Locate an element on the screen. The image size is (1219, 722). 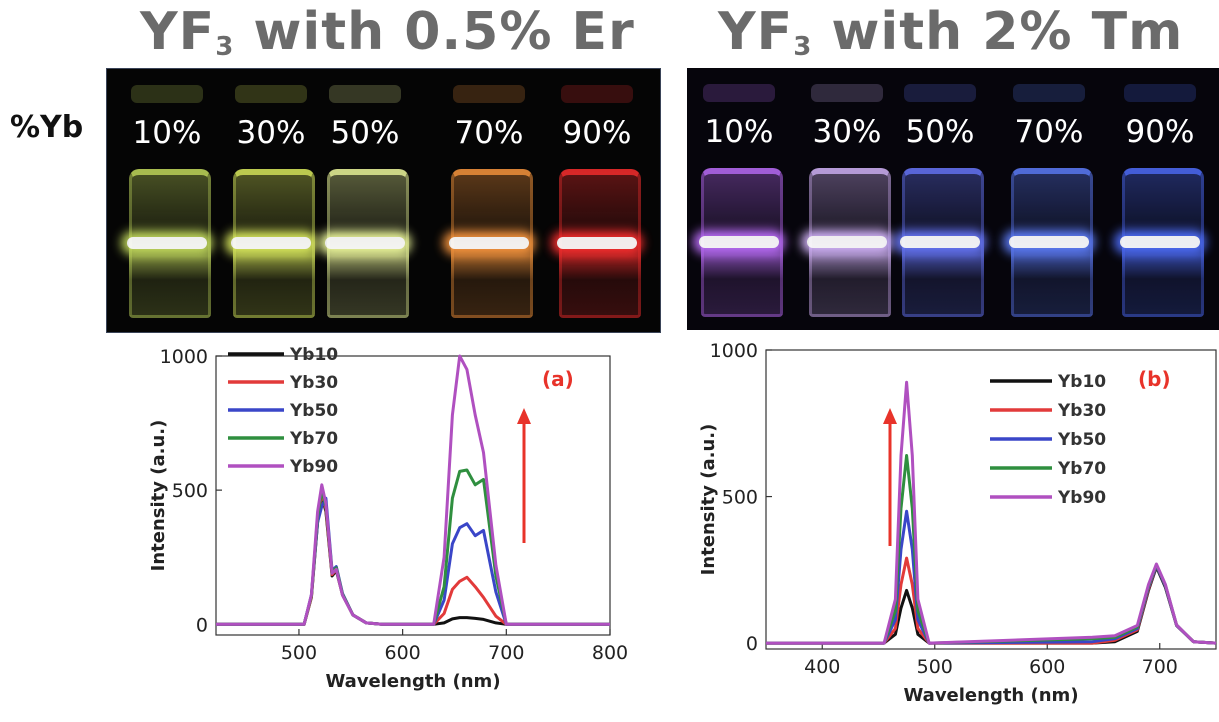
yb-pct-label-er-1: 30% is located at coordinates (271, 133).